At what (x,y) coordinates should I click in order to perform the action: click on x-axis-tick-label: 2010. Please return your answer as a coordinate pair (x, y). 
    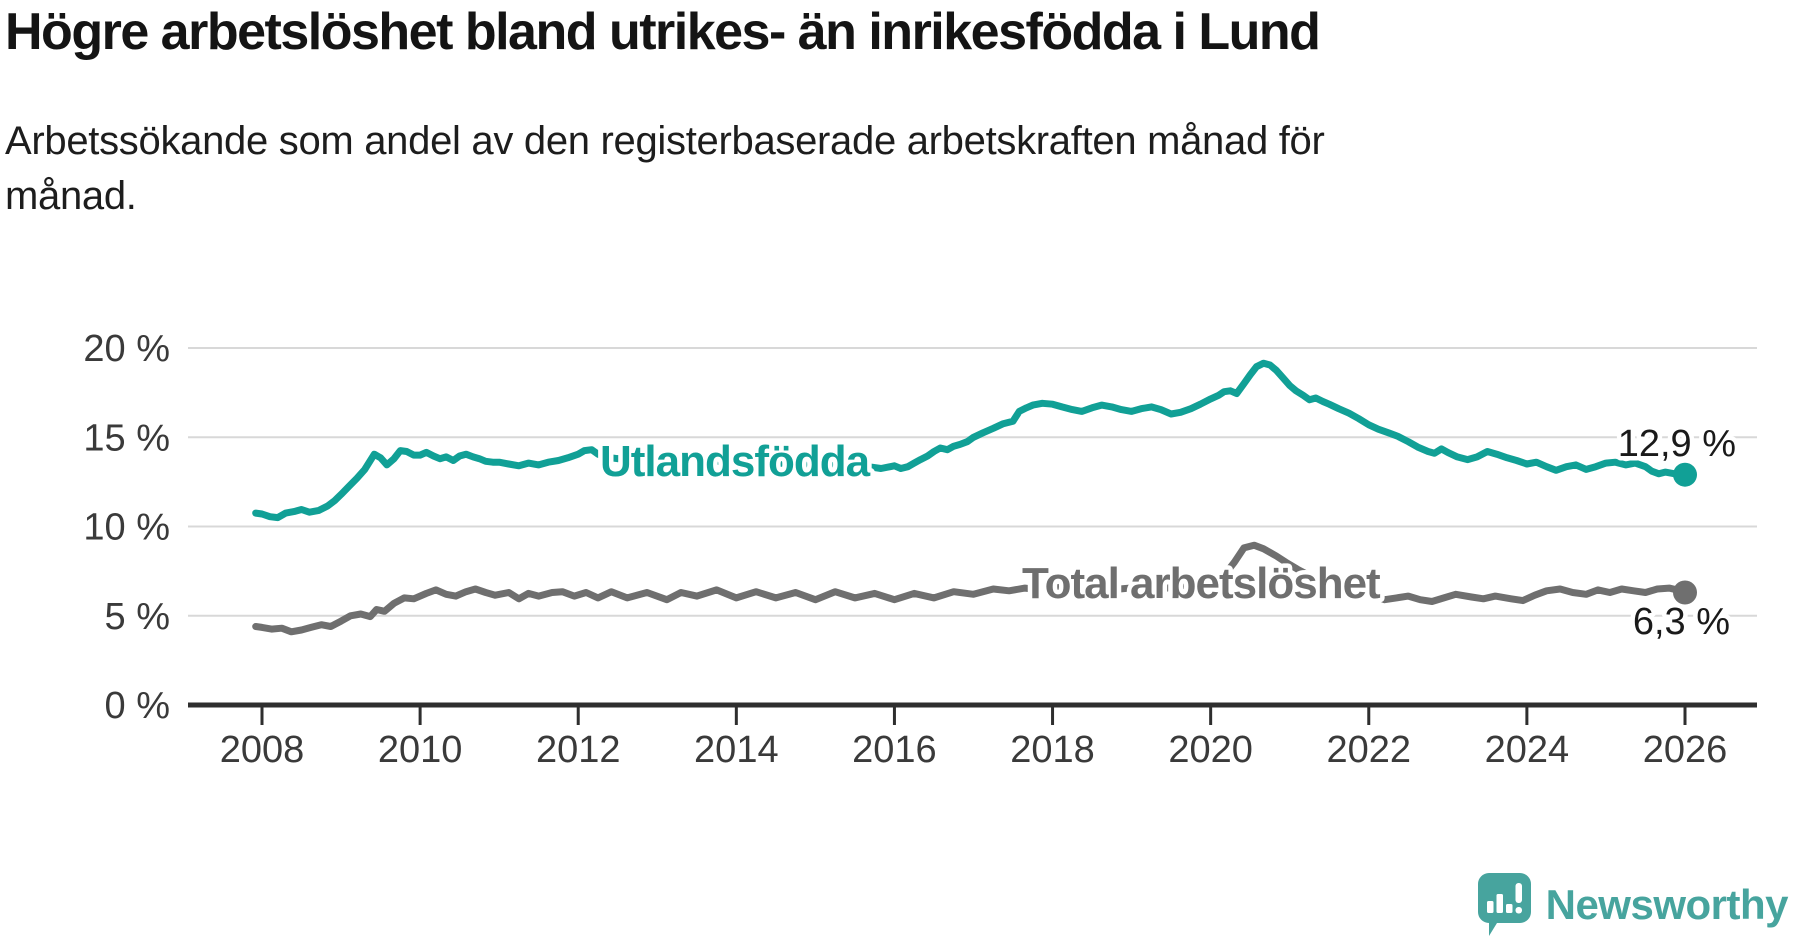
    Looking at the image, I should click on (420, 750).